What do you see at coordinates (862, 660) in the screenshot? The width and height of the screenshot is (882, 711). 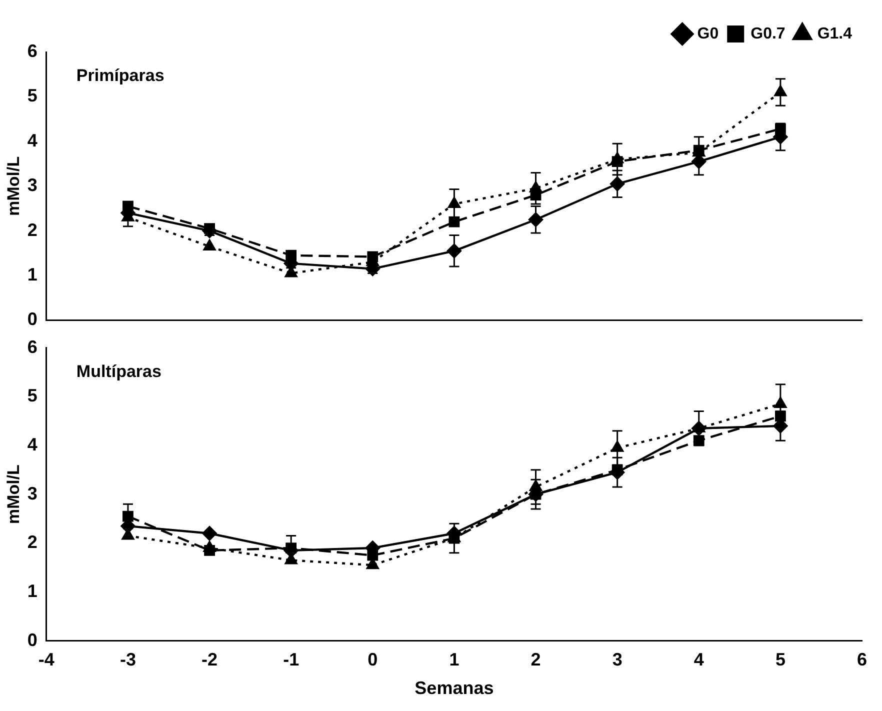 I see `x-tick-label: 6` at bounding box center [862, 660].